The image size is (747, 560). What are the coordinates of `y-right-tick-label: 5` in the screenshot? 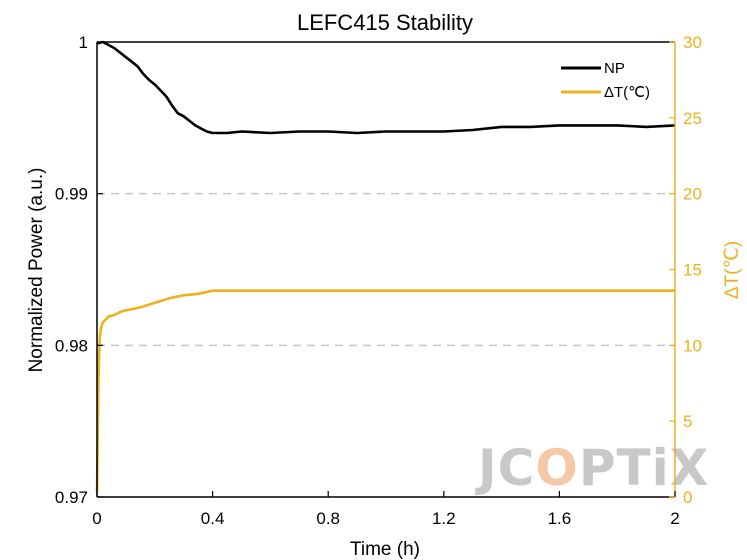 It's located at (687, 421).